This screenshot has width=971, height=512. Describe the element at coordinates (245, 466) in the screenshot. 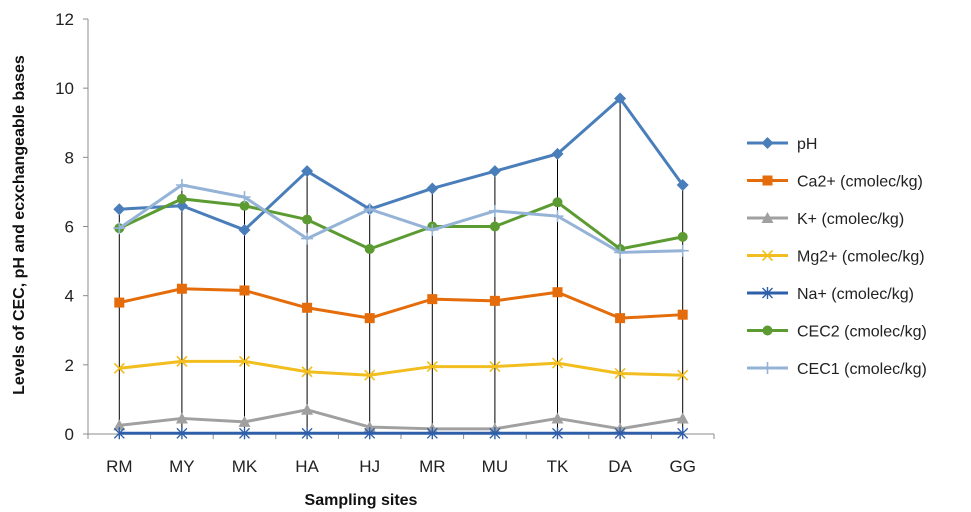

I see `x-tick-label: MK` at that location.